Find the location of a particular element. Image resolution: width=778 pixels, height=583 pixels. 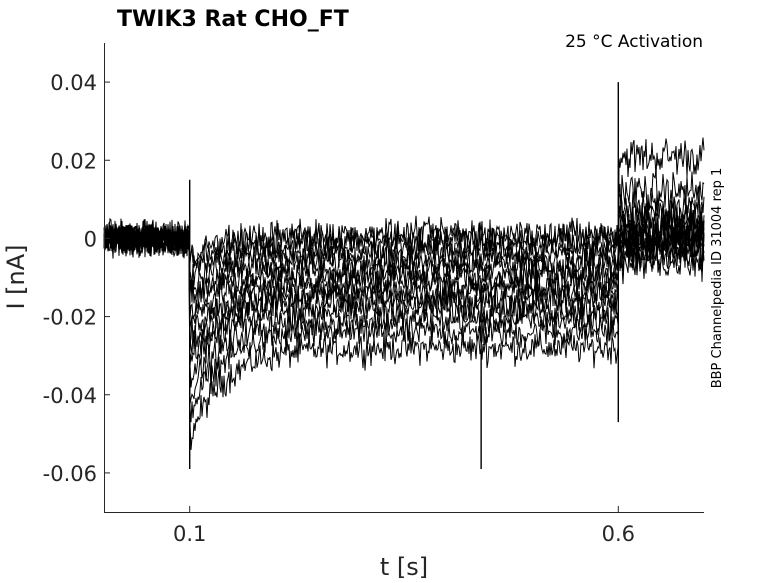

chart-annotation: 25 °C Activation is located at coordinates (634, 42).